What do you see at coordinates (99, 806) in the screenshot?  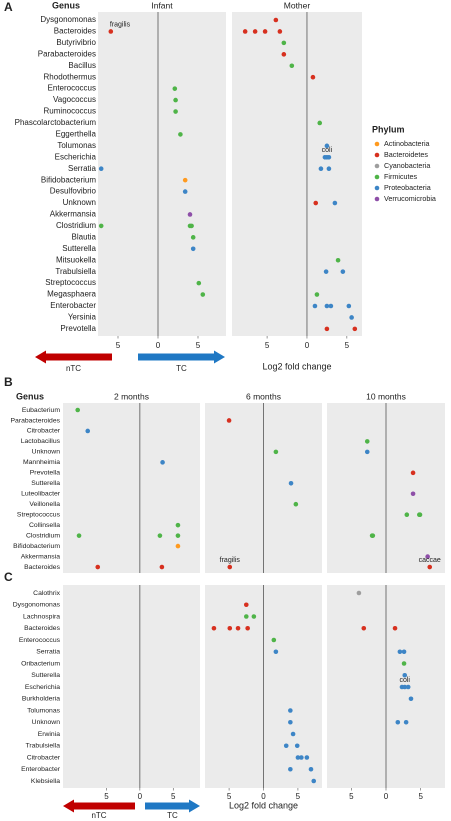 I see `arrow-ntc` at bounding box center [99, 806].